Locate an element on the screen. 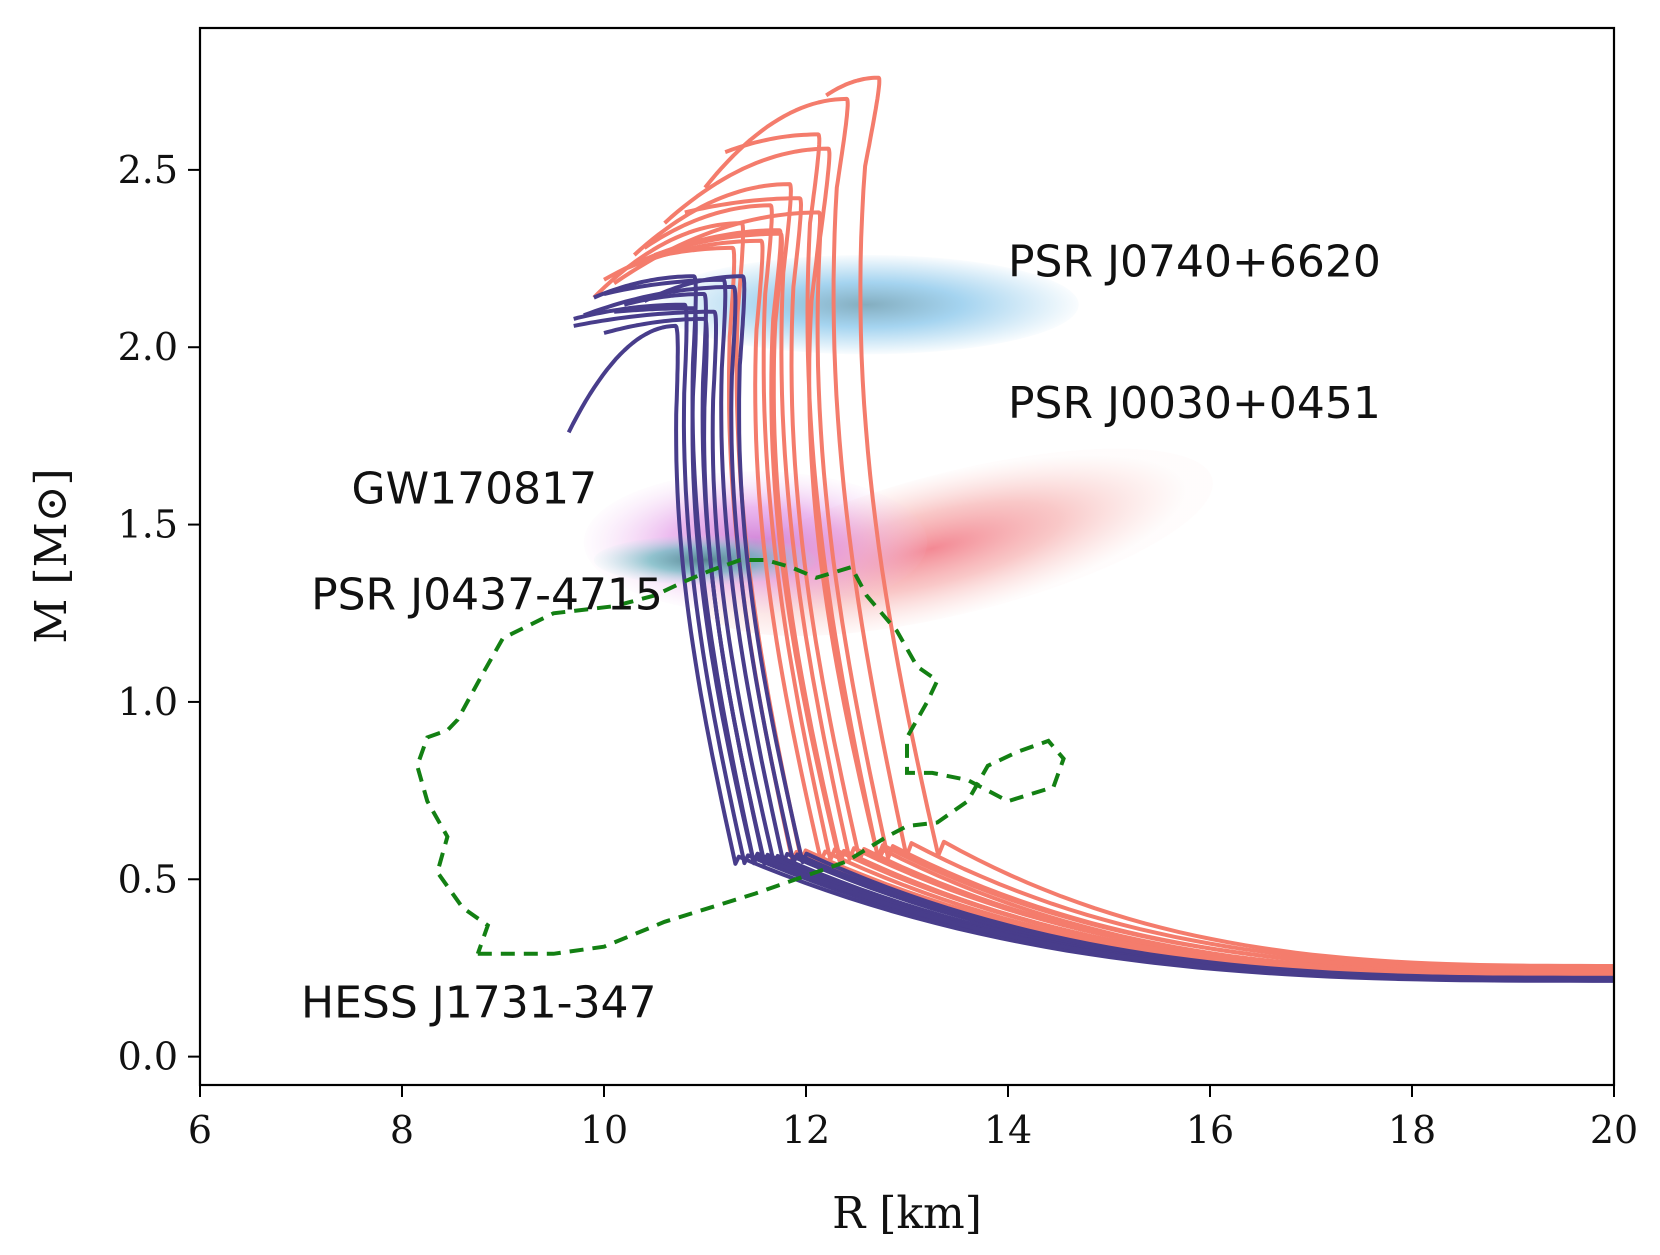  x-tick-label: 14 is located at coordinates (1008, 1130).